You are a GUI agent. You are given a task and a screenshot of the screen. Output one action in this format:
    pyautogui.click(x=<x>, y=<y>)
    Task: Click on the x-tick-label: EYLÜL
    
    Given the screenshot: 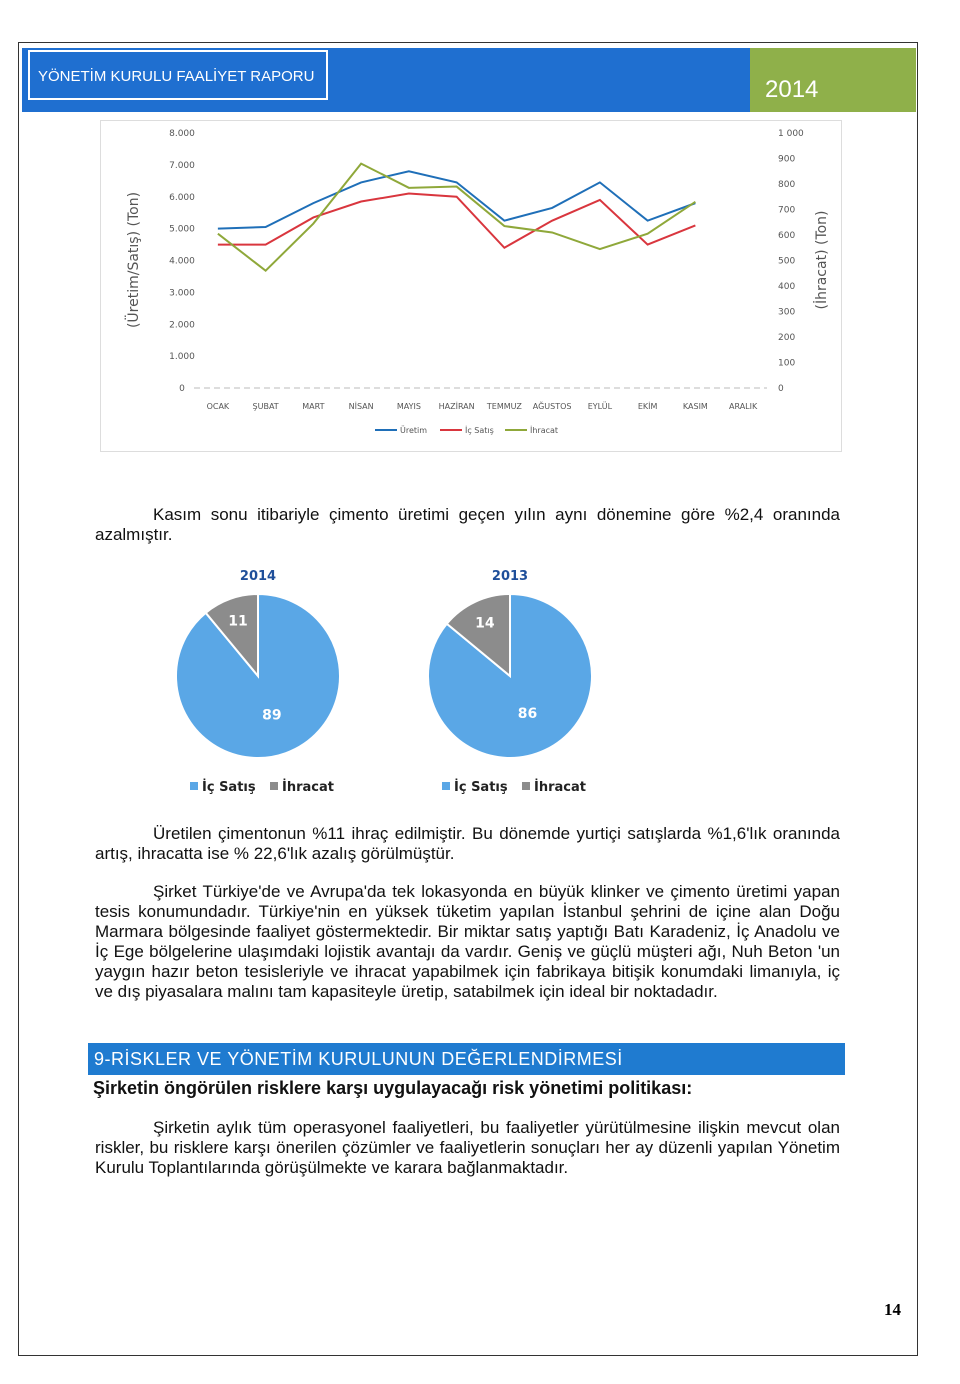 What is the action you would take?
    pyautogui.click(x=600, y=406)
    